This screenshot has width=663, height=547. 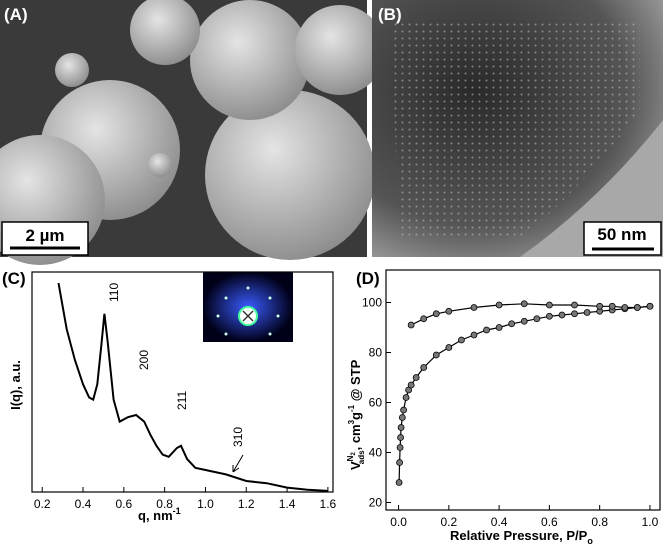 What do you see at coordinates (328, 504) in the screenshot?
I see `x-tick-label: 1.6` at bounding box center [328, 504].